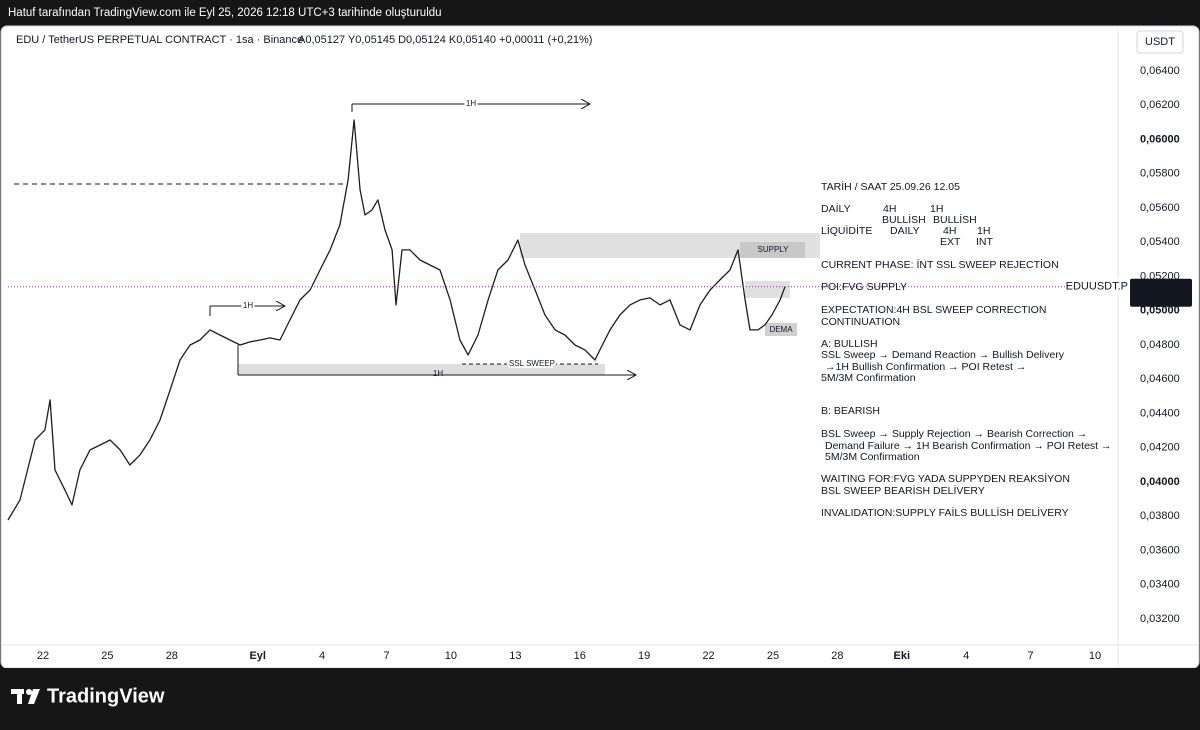 This screenshot has height=730, width=1200. Describe the element at coordinates (890, 186) in the screenshot. I see `note-line: TARİH / SAAT 25.09.26 12.05` at that location.